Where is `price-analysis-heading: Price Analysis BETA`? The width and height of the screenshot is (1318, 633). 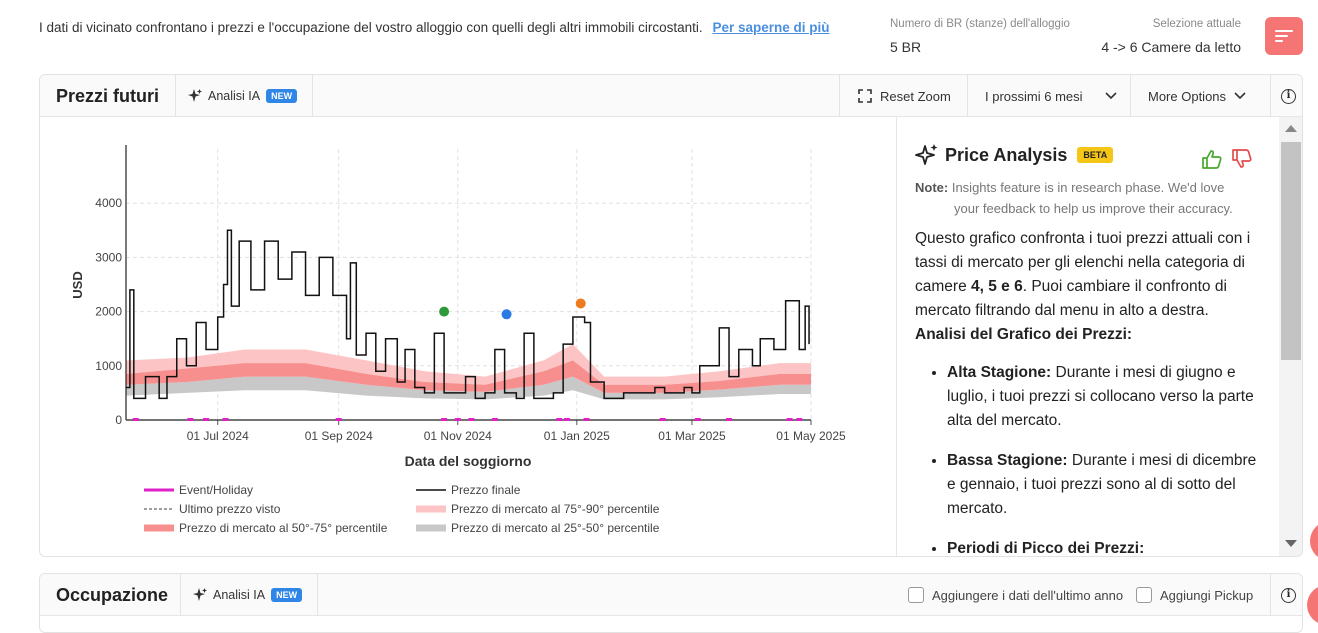 price-analysis-heading: Price Analysis BETA is located at coordinates (1014, 155).